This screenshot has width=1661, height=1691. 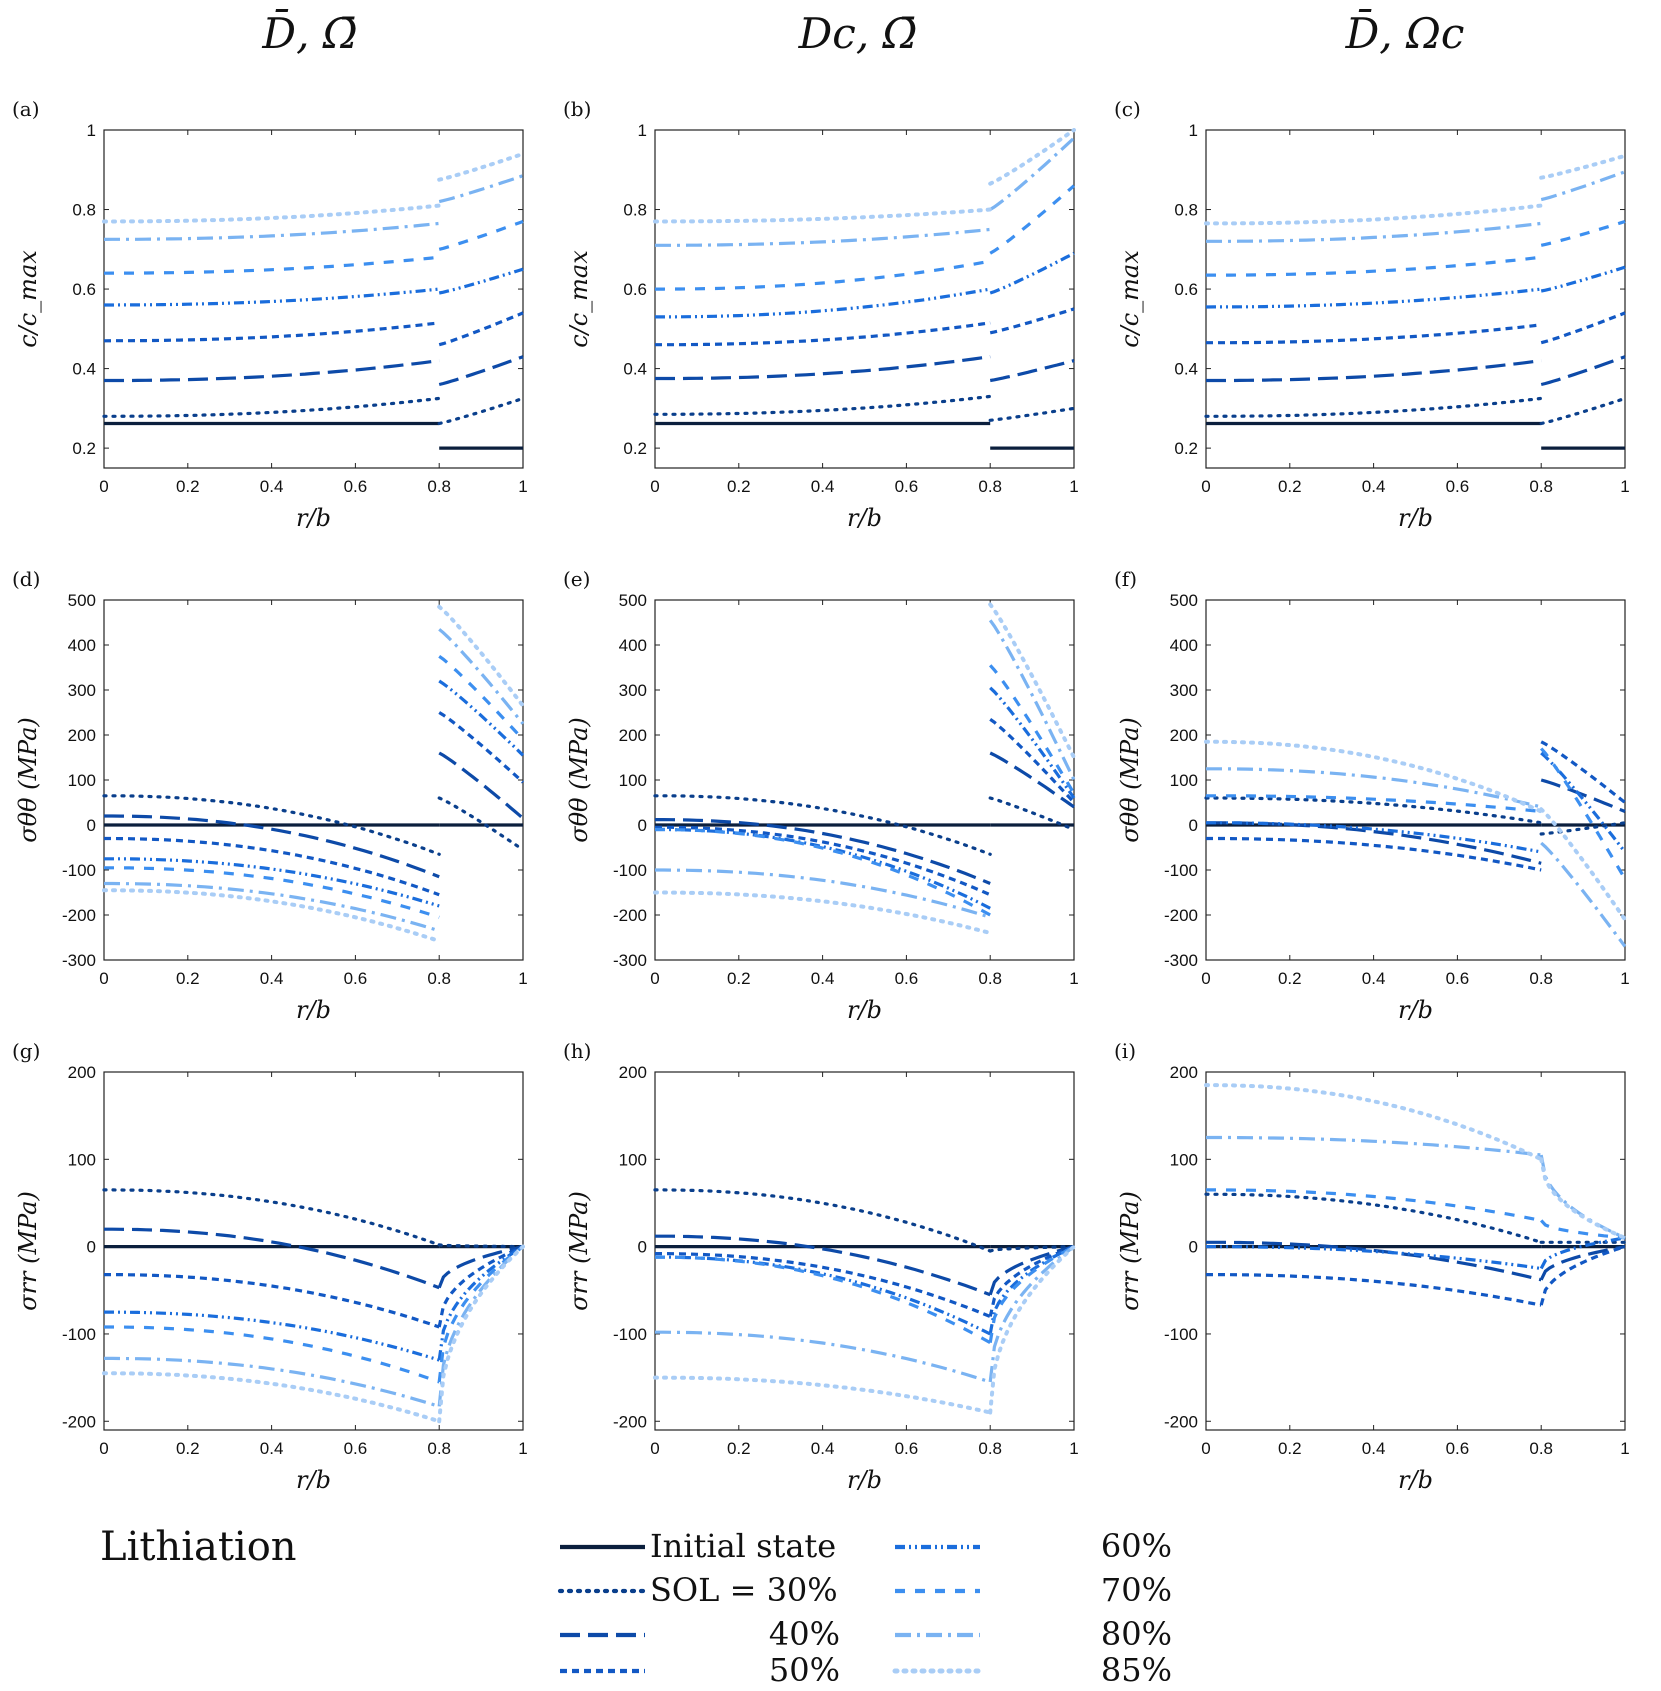 What do you see at coordinates (82, 780) in the screenshot?
I see `y-tick-label: 100` at bounding box center [82, 780].